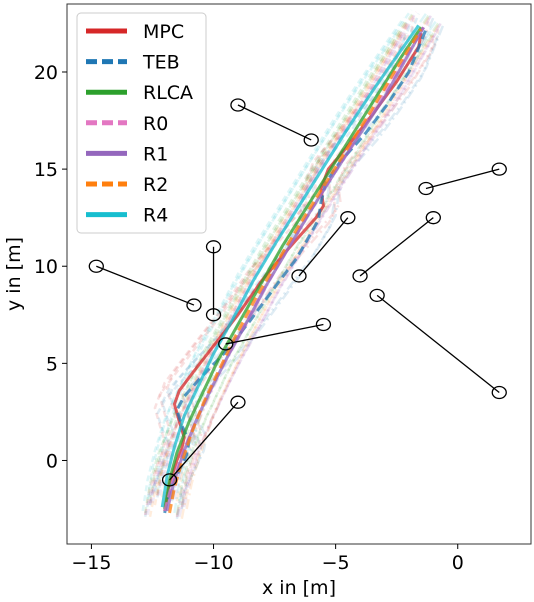 Image resolution: width=534 pixels, height=602 pixels. What do you see at coordinates (336, 563) in the screenshot?
I see `x-tick-label: −5` at bounding box center [336, 563].